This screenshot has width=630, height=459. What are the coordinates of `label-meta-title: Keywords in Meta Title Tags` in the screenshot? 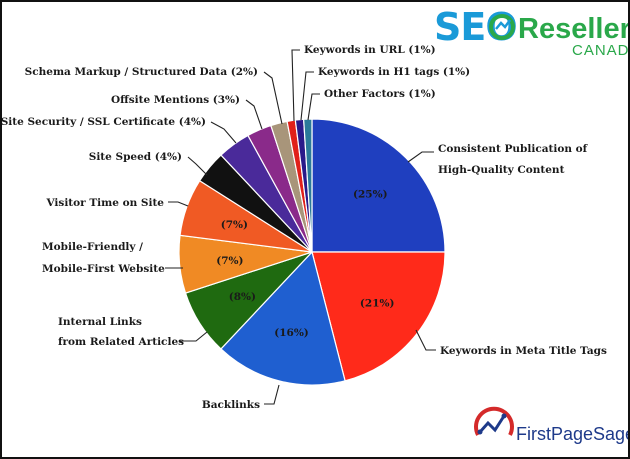 It's located at (523, 351).